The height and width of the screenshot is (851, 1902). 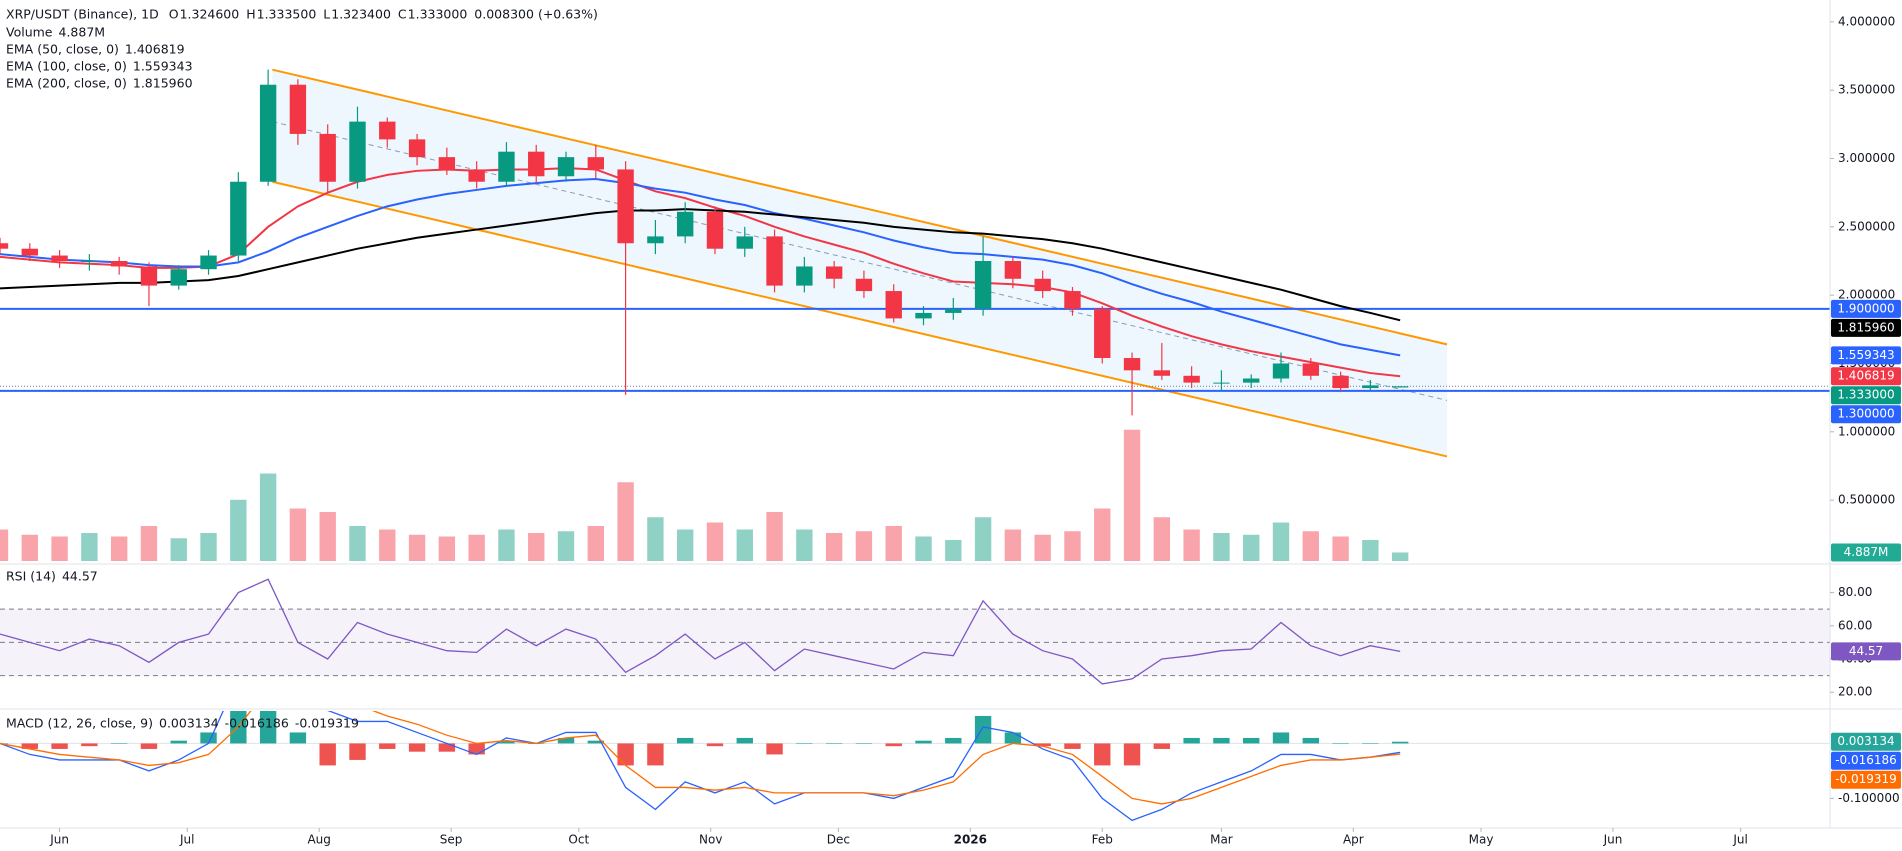 What do you see at coordinates (402, 14) in the screenshot?
I see `ohlc-prefix: C` at bounding box center [402, 14].